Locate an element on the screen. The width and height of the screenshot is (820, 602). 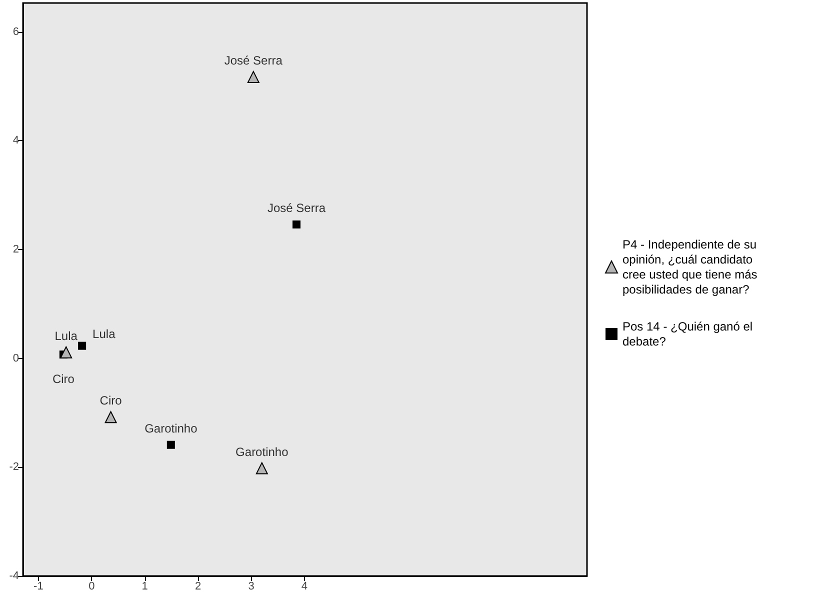
y-tick-label: -2 is located at coordinates (14, 467).